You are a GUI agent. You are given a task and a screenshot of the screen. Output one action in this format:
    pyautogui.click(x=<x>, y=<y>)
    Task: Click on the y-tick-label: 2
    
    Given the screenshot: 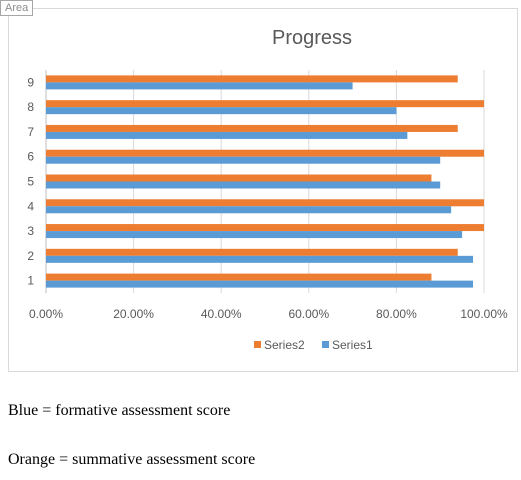 What is the action you would take?
    pyautogui.click(x=30, y=256)
    